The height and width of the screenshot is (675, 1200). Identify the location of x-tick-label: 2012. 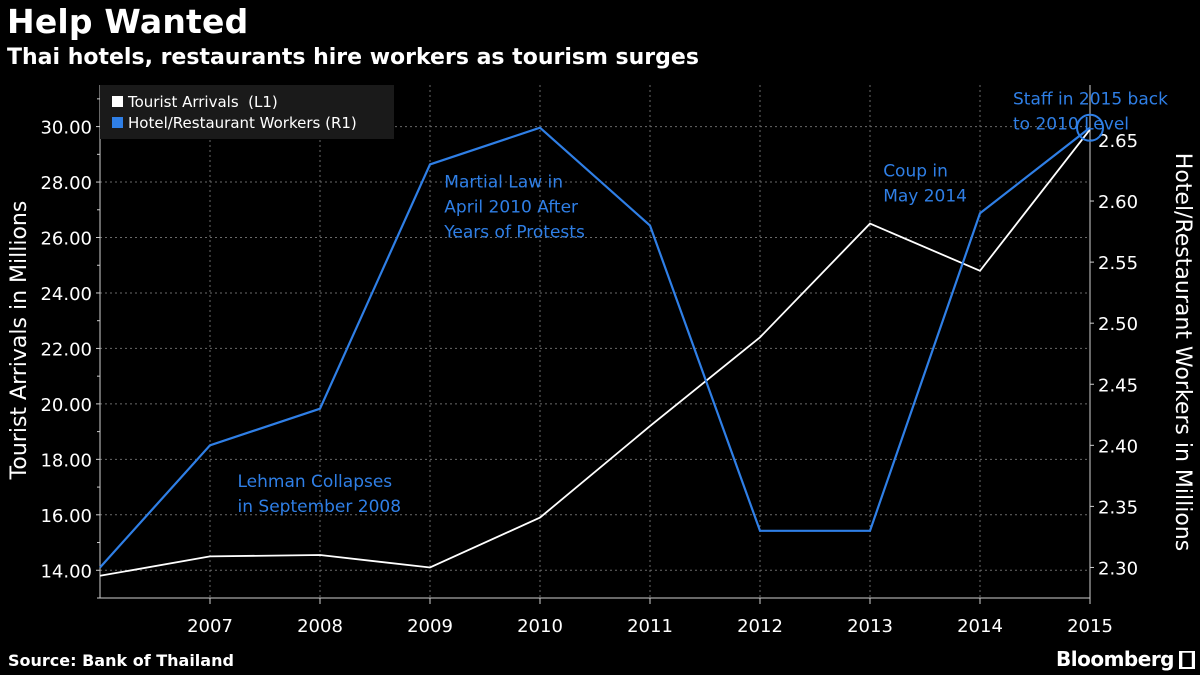
(760, 626).